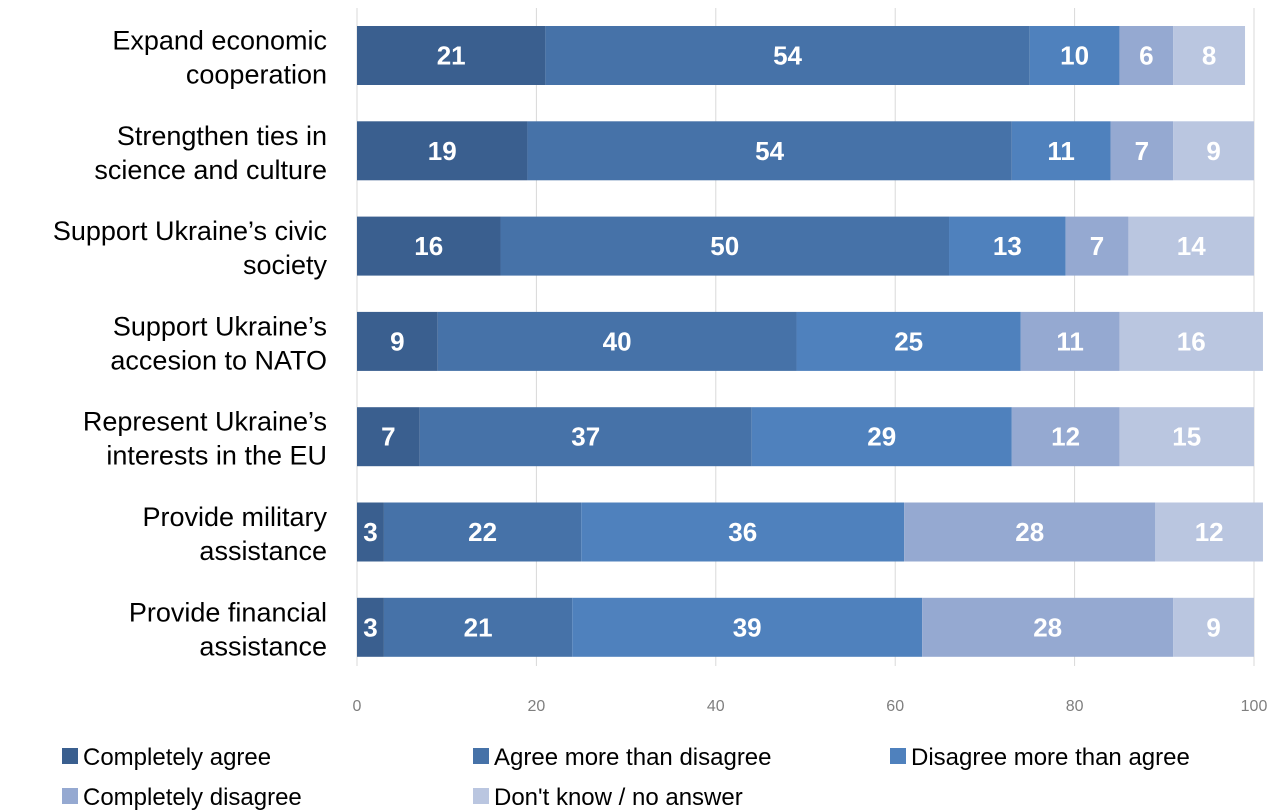 The image size is (1284, 812). What do you see at coordinates (747, 627) in the screenshot?
I see `bar-value-label: 39` at bounding box center [747, 627].